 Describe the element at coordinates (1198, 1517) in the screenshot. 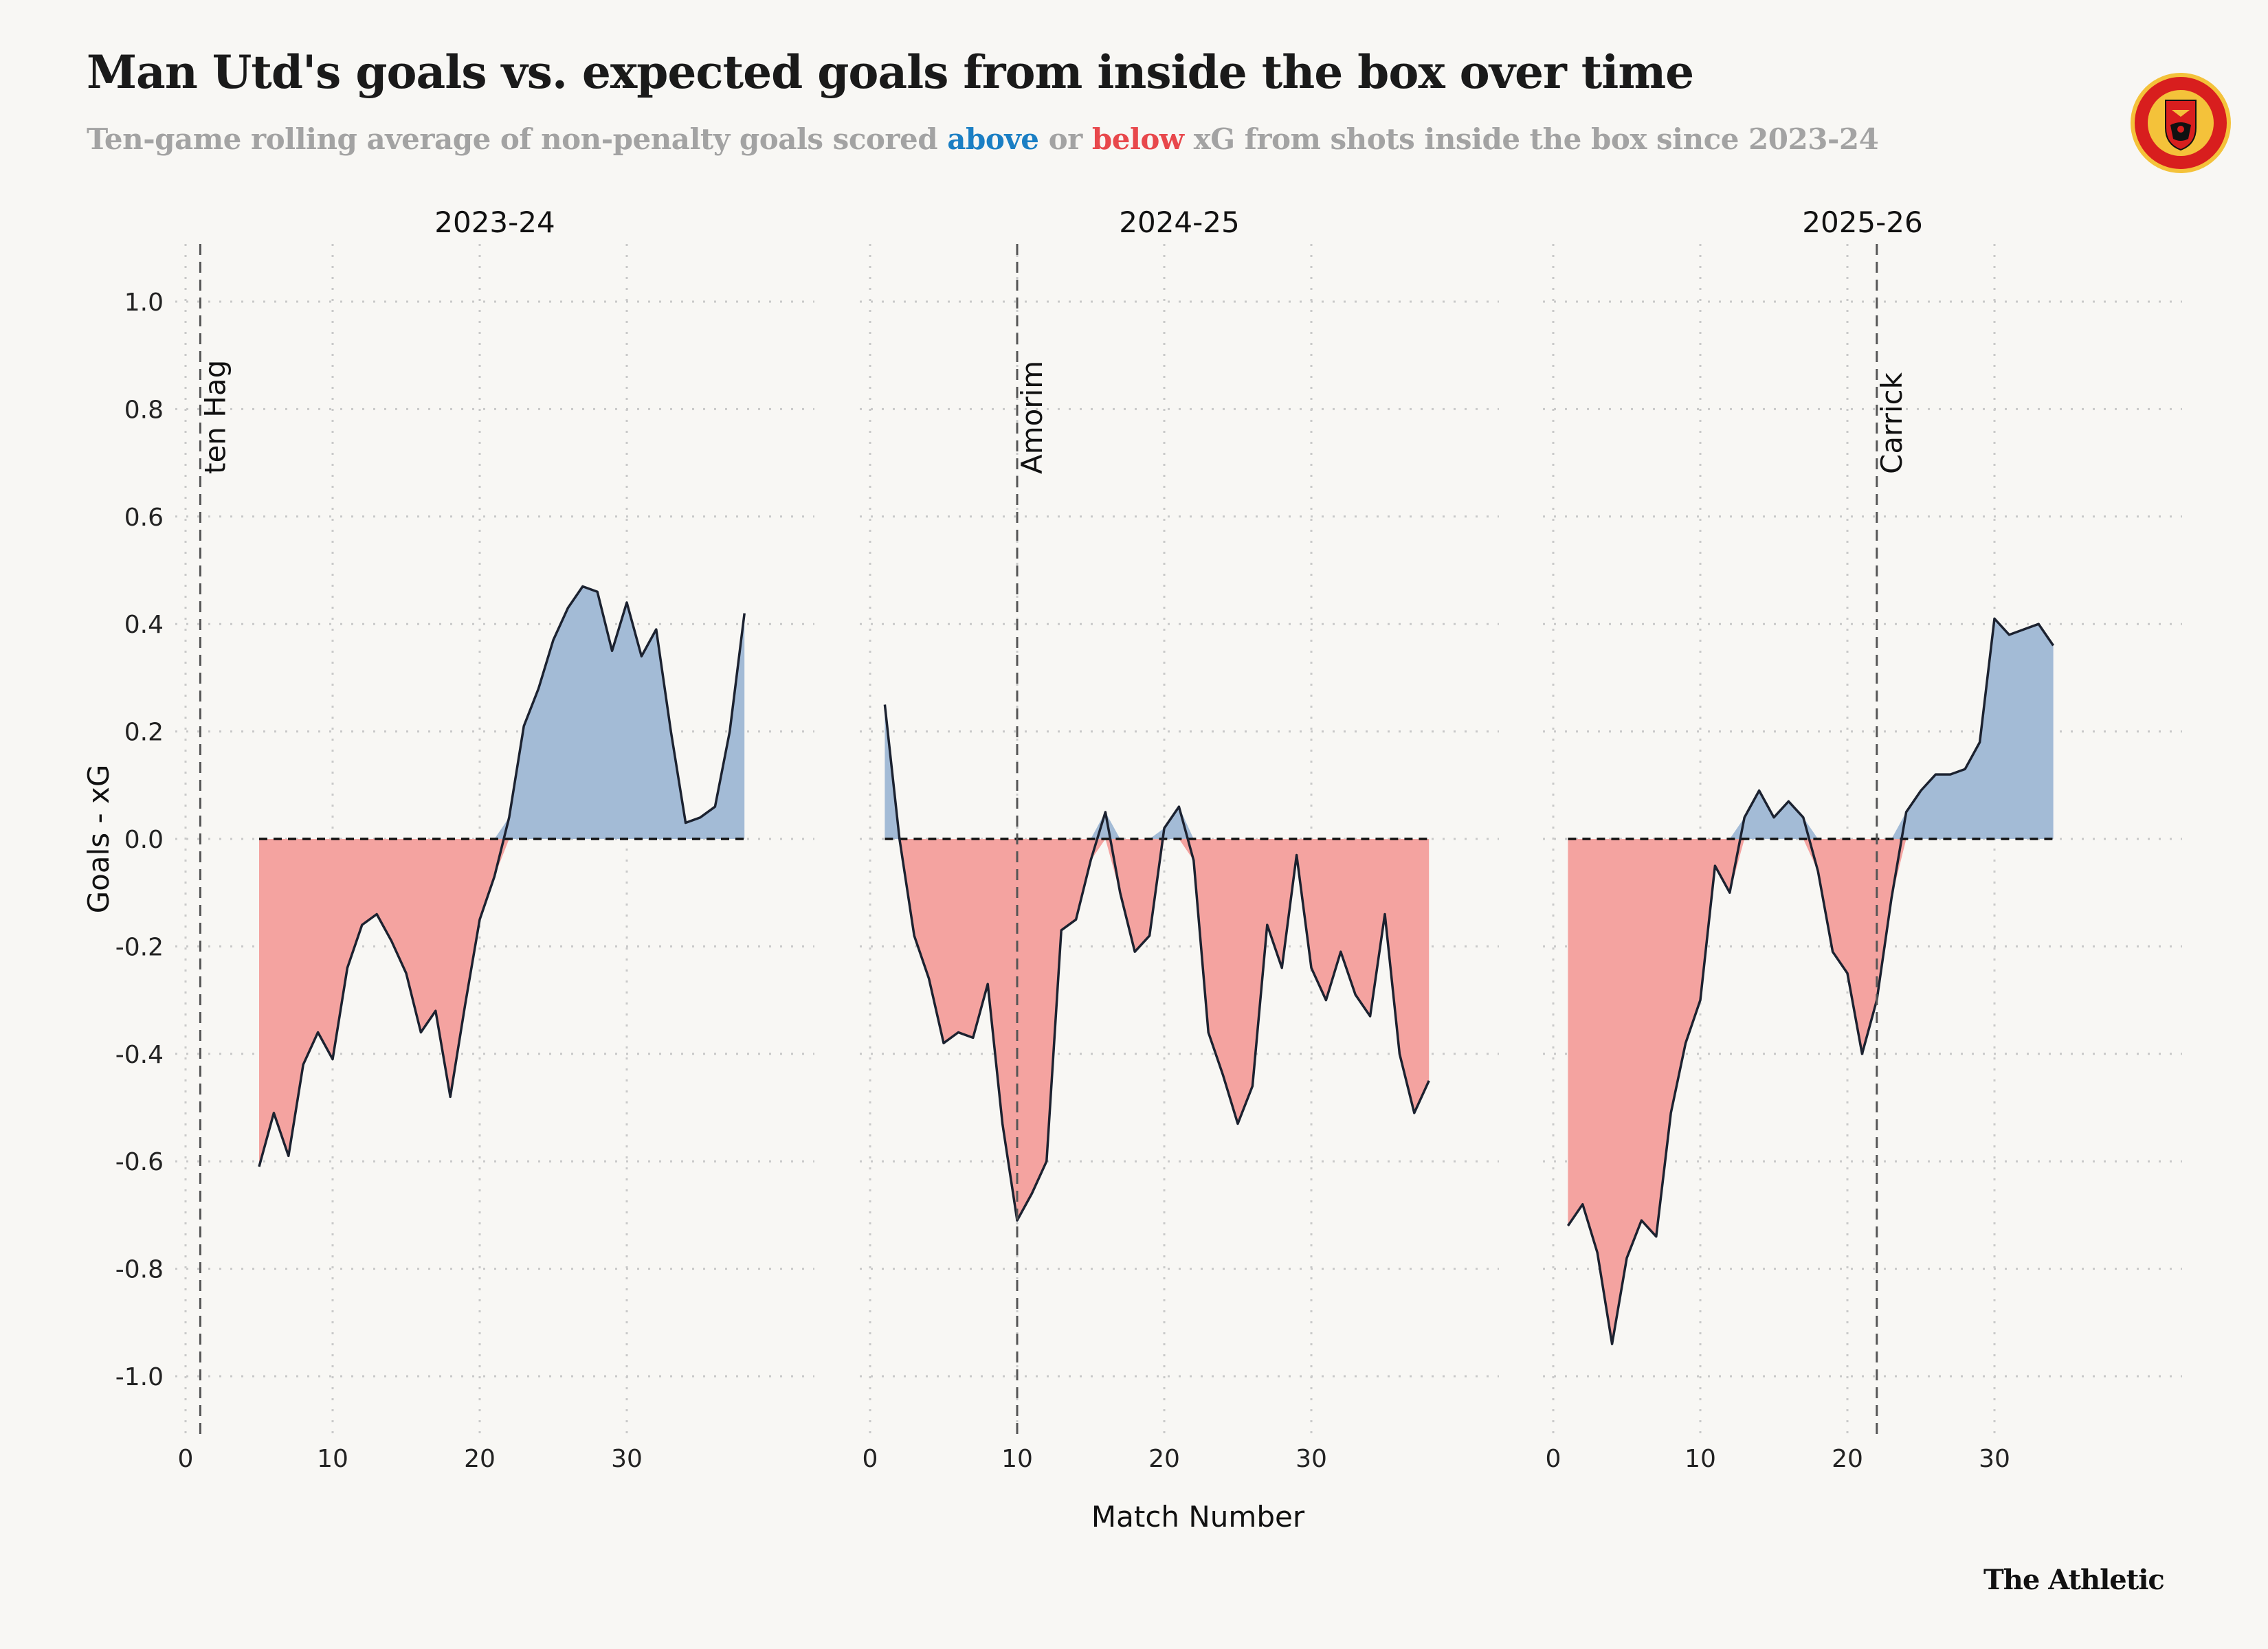

I see `x-axis-label: Match Number` at that location.